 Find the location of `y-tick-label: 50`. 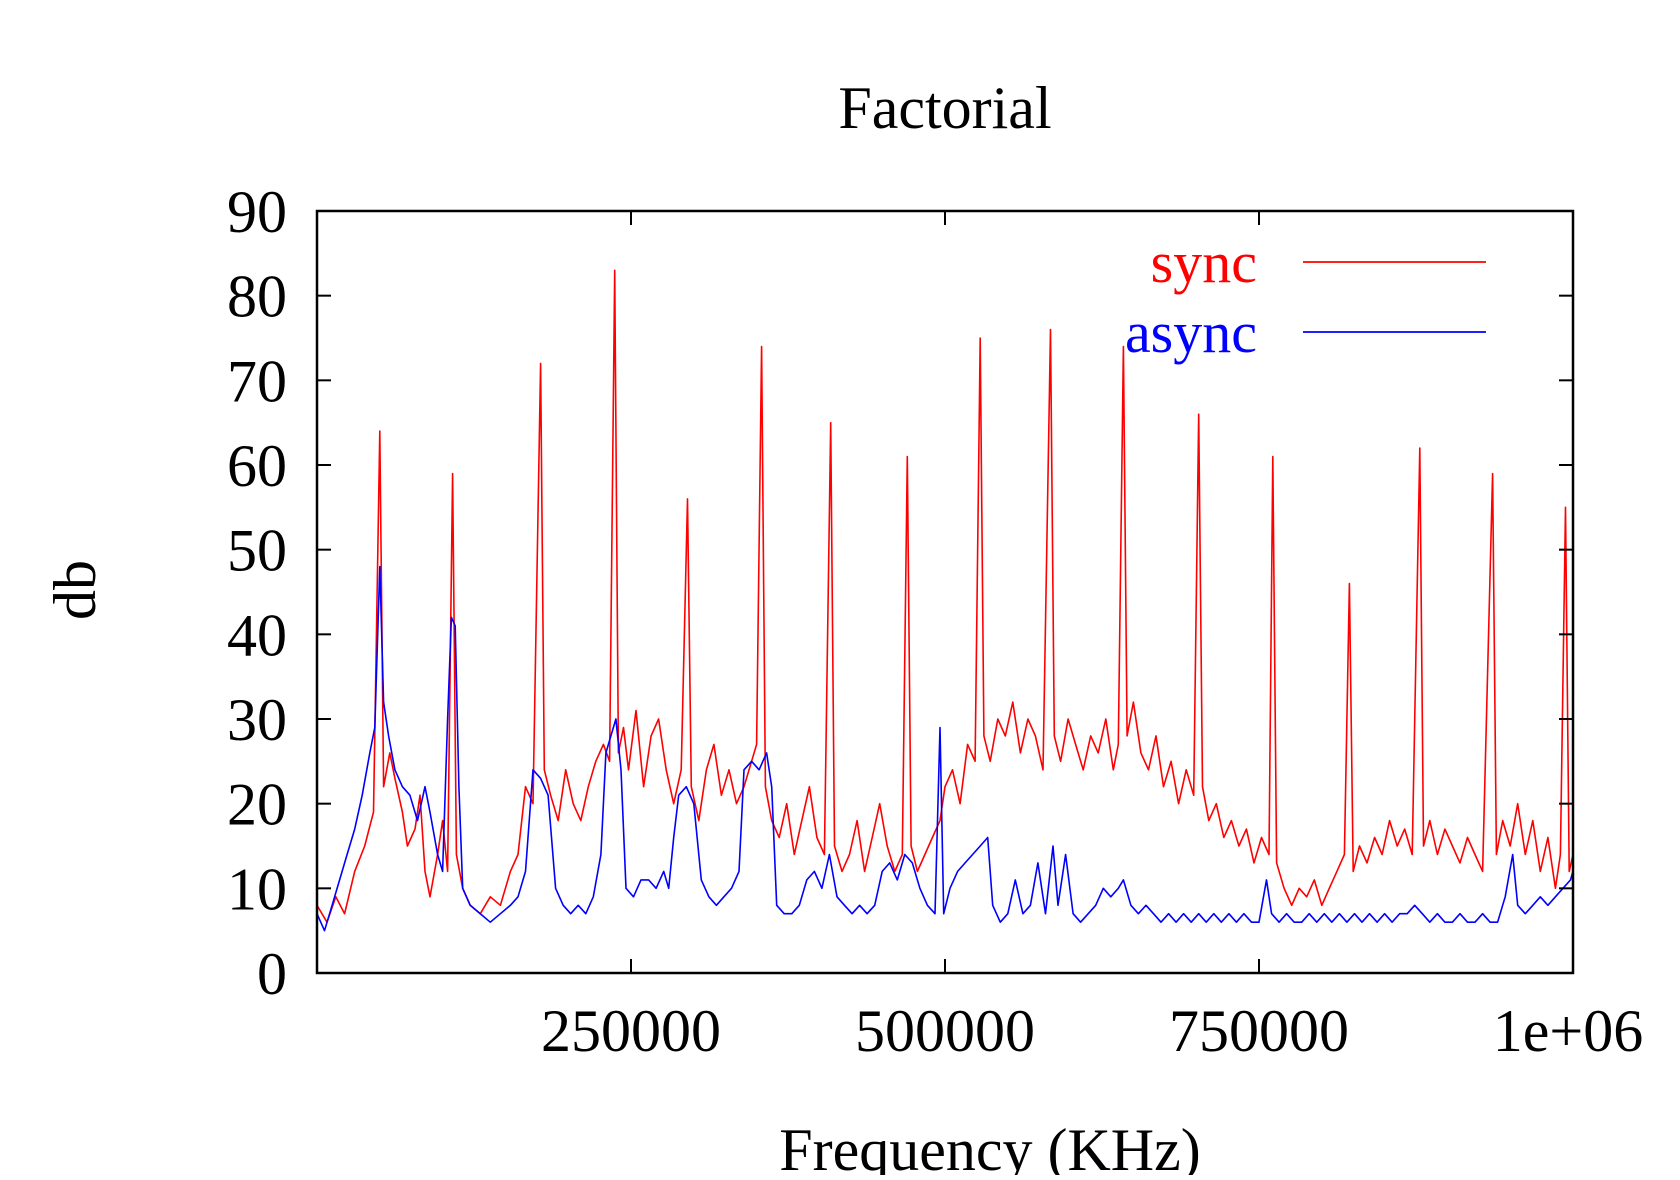

y-tick-label: 50 is located at coordinates (257, 551).